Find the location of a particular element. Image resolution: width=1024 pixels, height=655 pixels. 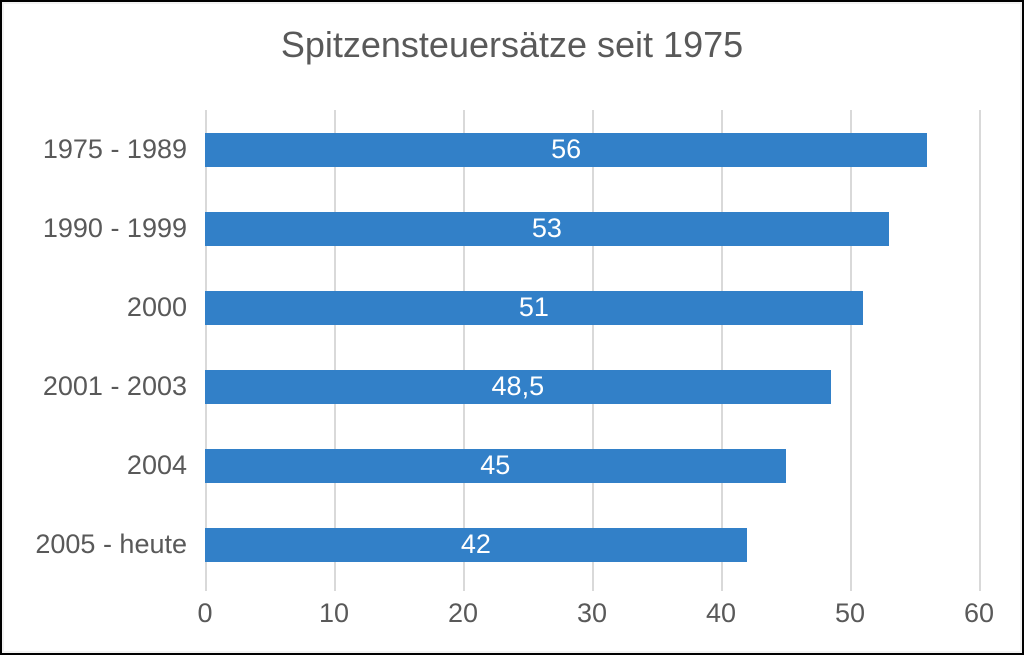

bar: 56 is located at coordinates (566, 149).